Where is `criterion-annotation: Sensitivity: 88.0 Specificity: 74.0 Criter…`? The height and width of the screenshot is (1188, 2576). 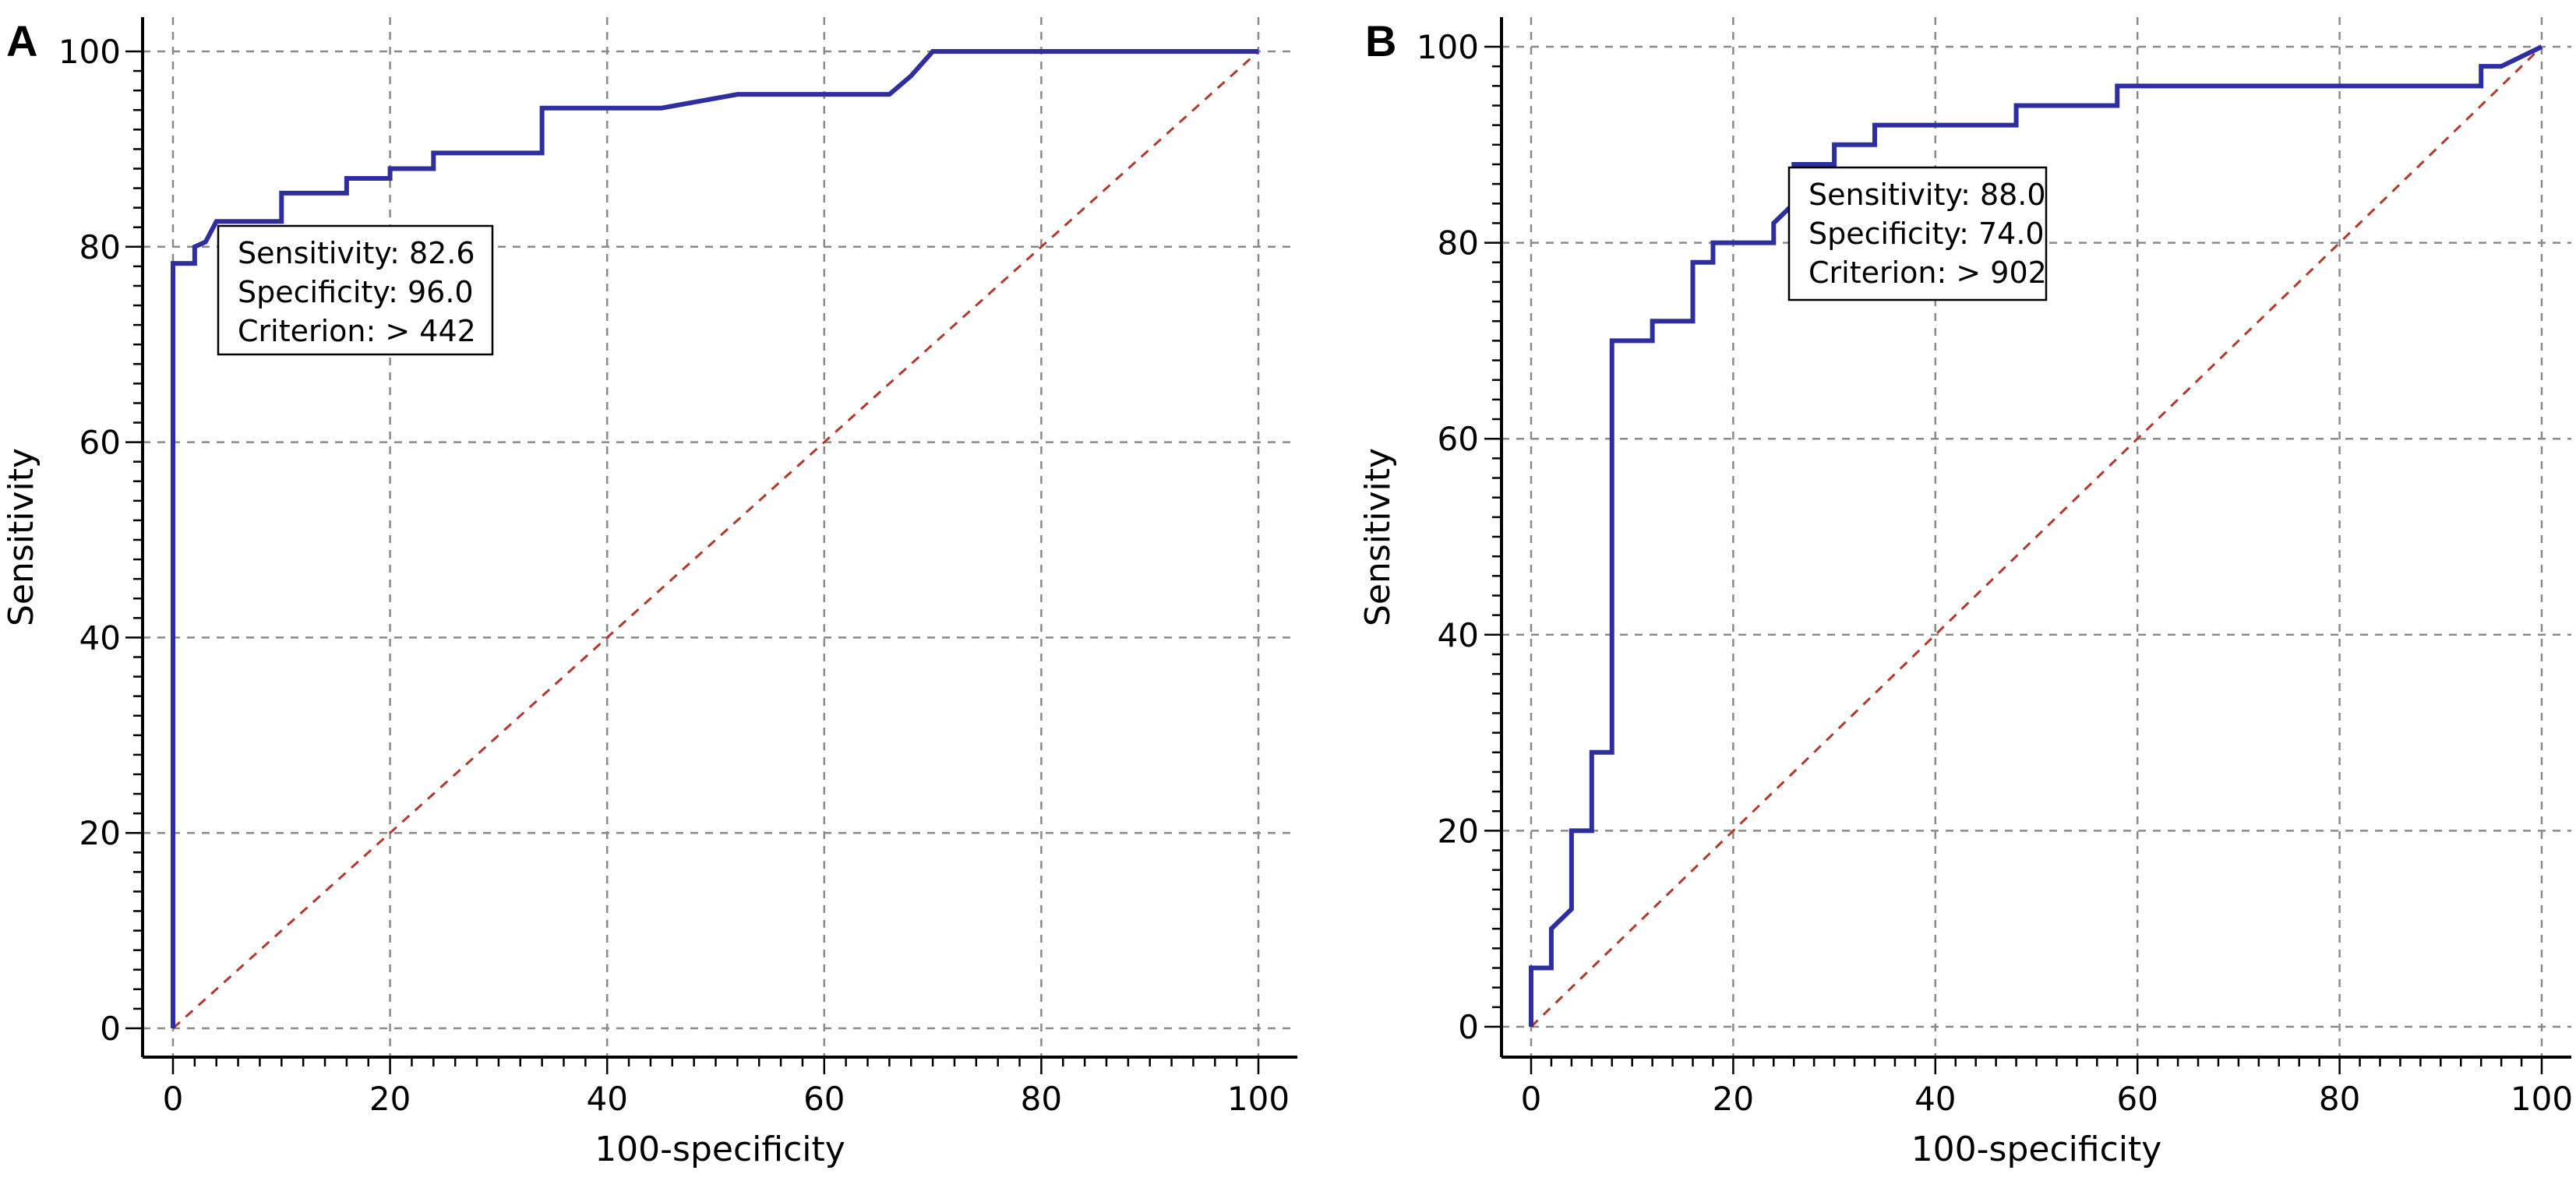 criterion-annotation: Sensitivity: 88.0 Specificity: 74.0 Criter… is located at coordinates (1917, 234).